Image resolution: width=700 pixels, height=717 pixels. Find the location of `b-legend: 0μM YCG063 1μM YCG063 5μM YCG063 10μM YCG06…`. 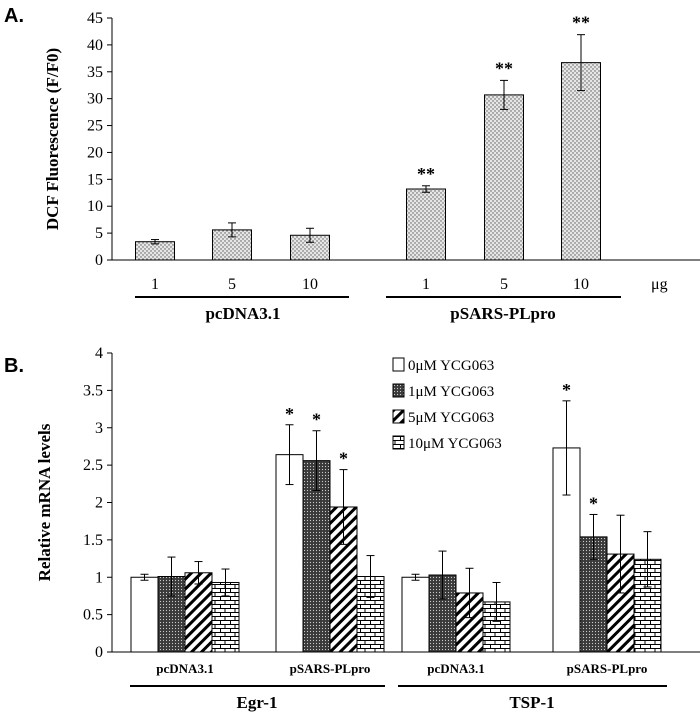

b-legend: 0μM YCG063 1μM YCG063 5μM YCG063 10μM YCG06… is located at coordinates (447, 404).